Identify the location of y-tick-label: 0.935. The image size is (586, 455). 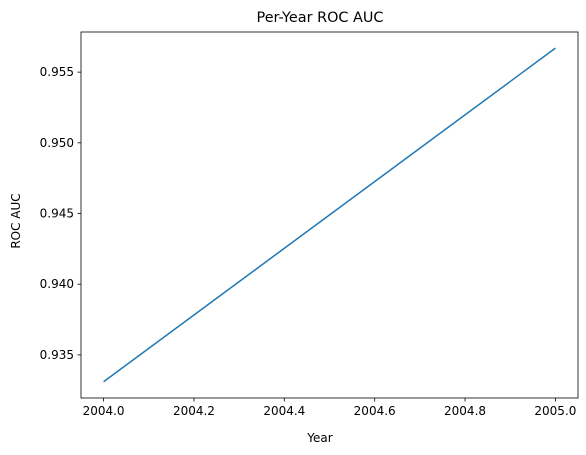
(57, 355).